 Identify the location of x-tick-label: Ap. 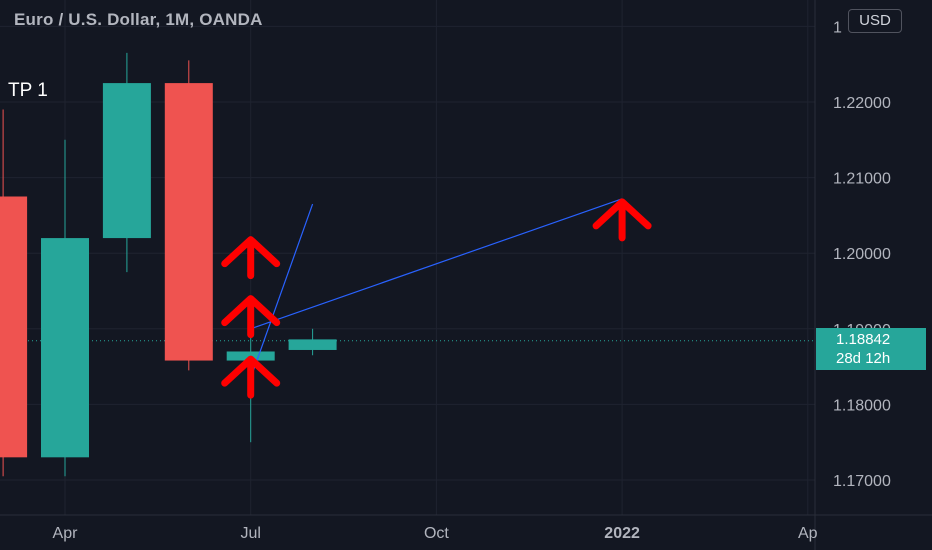
(808, 533).